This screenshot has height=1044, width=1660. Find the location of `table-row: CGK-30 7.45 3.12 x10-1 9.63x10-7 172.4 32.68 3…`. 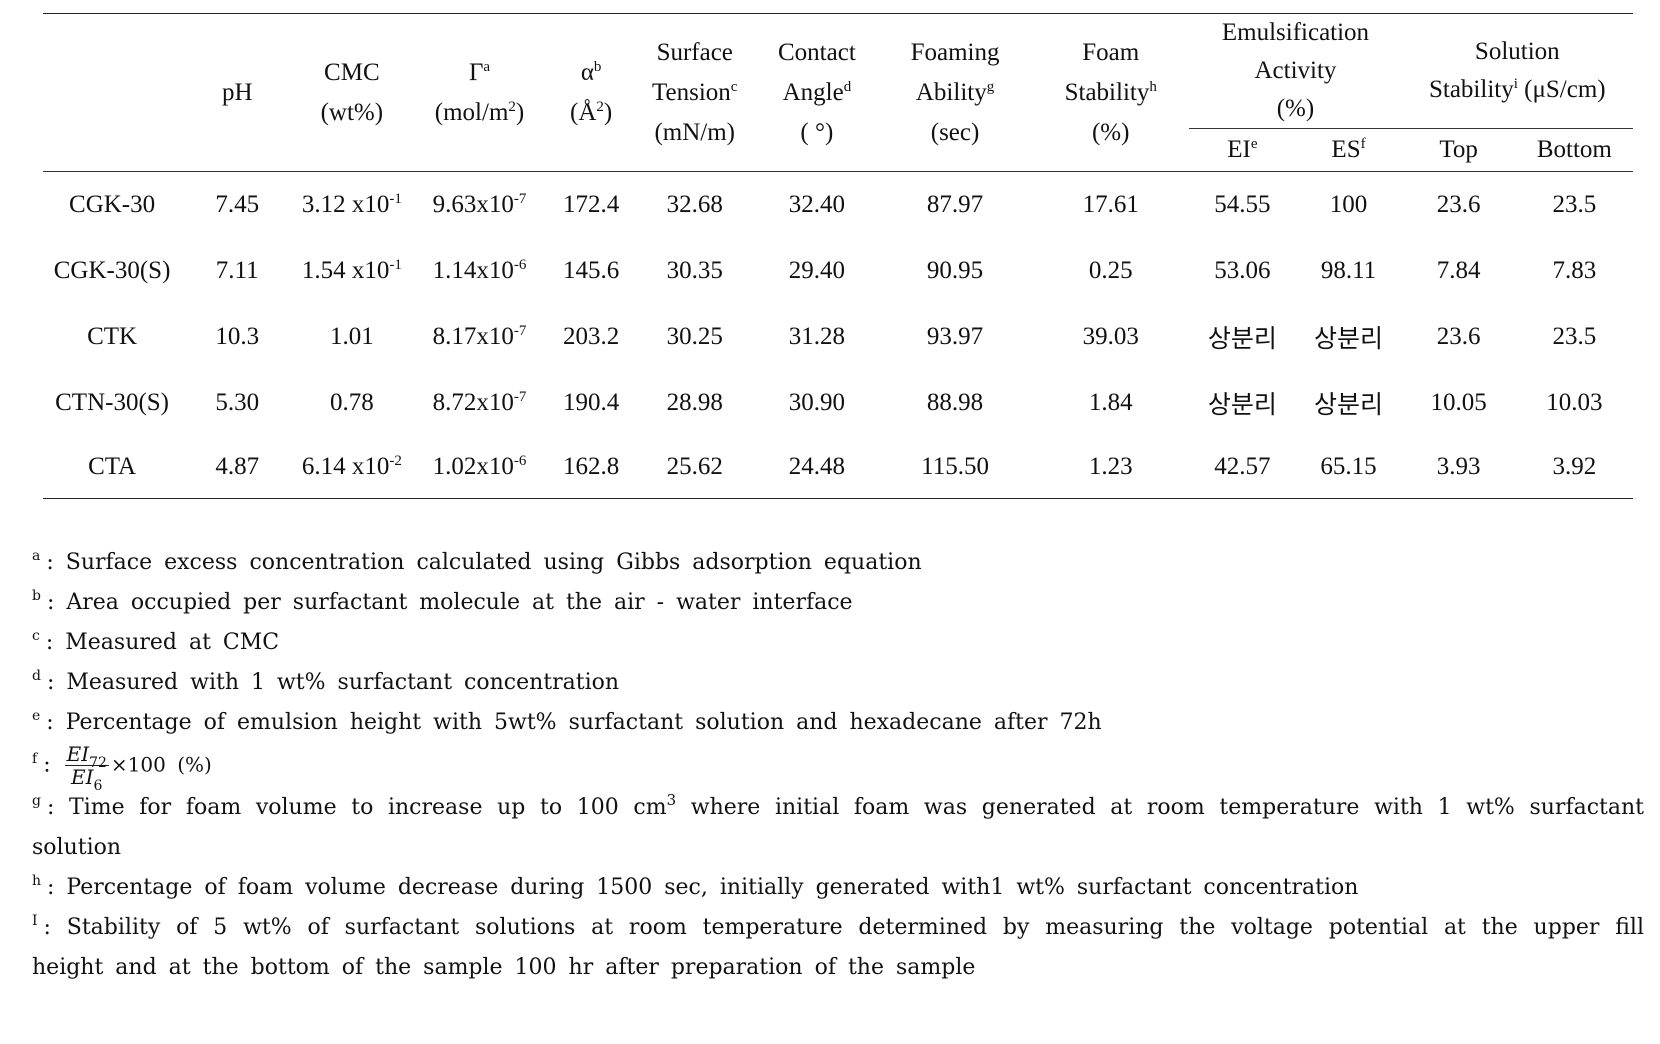

table-row: CGK-30 7.45 3.12 x10-1 9.63x10-7 172.4 32.68 3… is located at coordinates (838, 205).